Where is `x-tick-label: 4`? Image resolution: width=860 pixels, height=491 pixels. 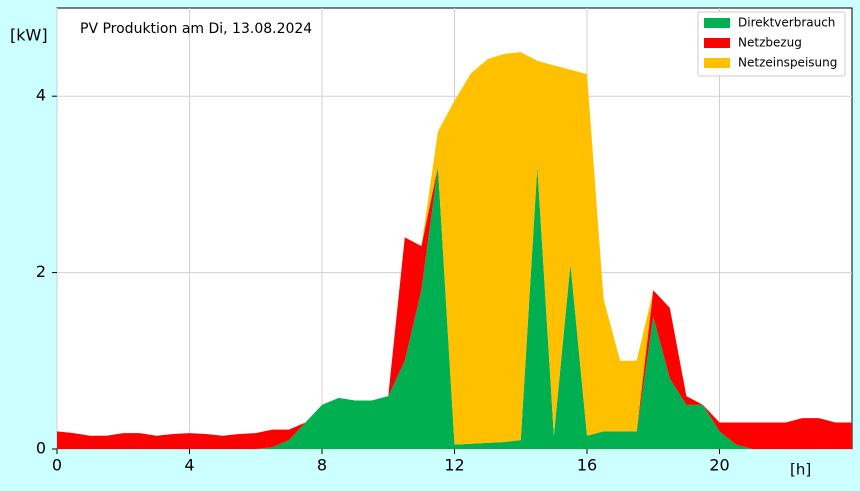 x-tick-label: 4 is located at coordinates (189, 465).